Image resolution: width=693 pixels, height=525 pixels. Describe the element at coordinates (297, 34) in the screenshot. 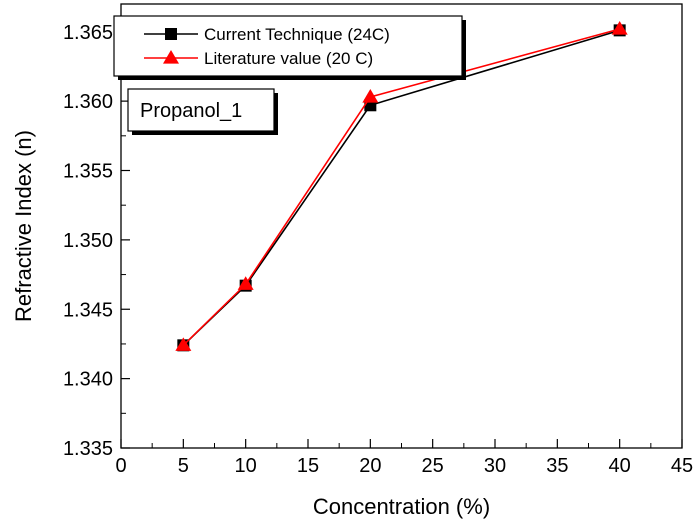

I see `legend-label: Current Technique (24C)` at that location.